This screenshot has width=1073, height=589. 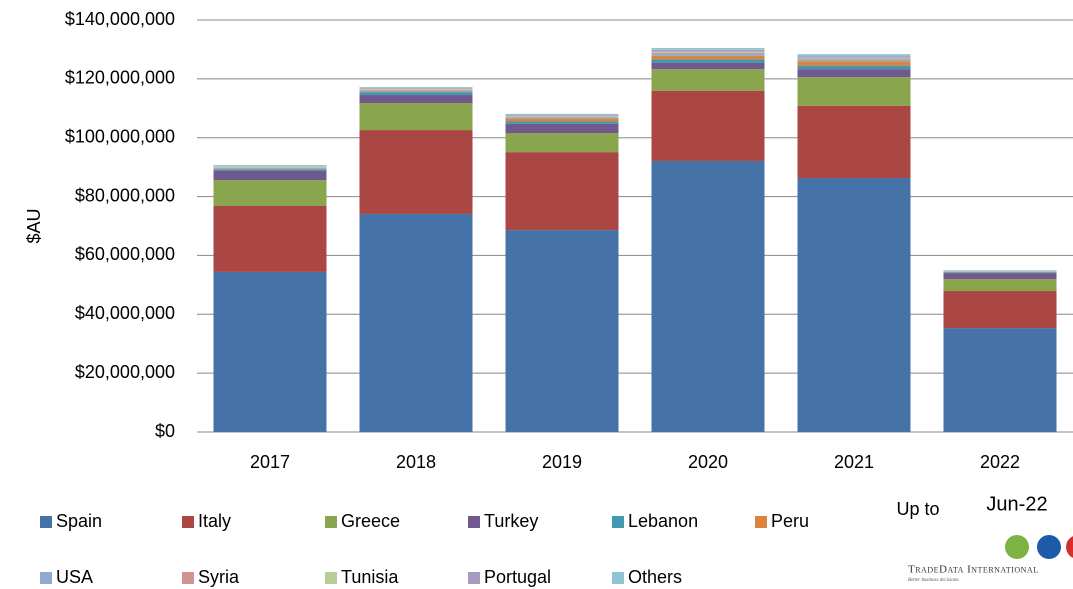 What do you see at coordinates (517, 577) in the screenshot?
I see `legend-label: Portugal` at bounding box center [517, 577].